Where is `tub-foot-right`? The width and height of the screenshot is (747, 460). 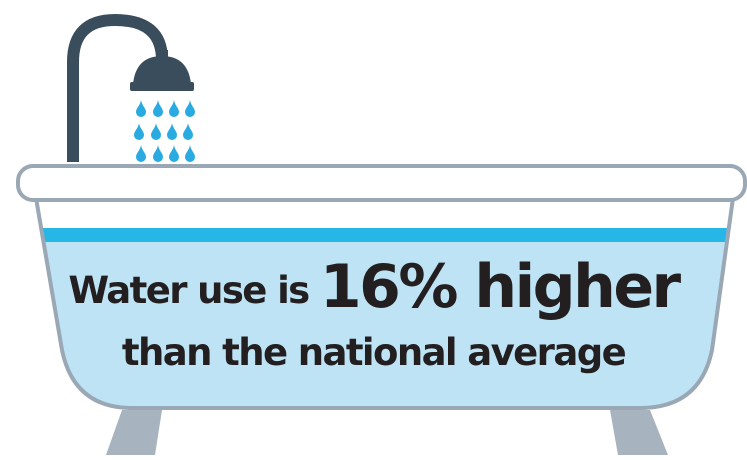 tub-foot-right is located at coordinates (639, 432).